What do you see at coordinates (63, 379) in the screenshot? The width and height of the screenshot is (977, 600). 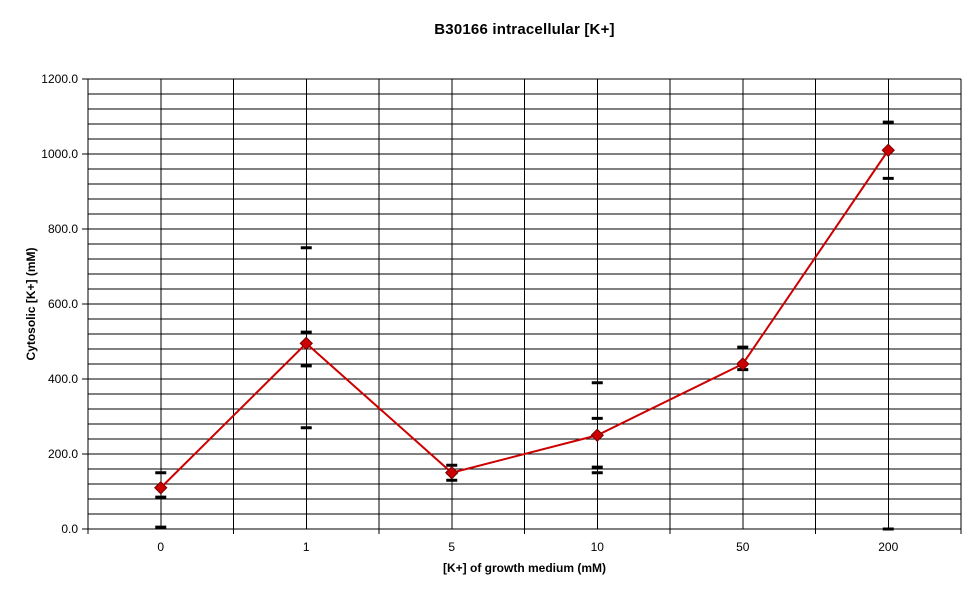 I see `svg-text: 400.0` at bounding box center [63, 379].